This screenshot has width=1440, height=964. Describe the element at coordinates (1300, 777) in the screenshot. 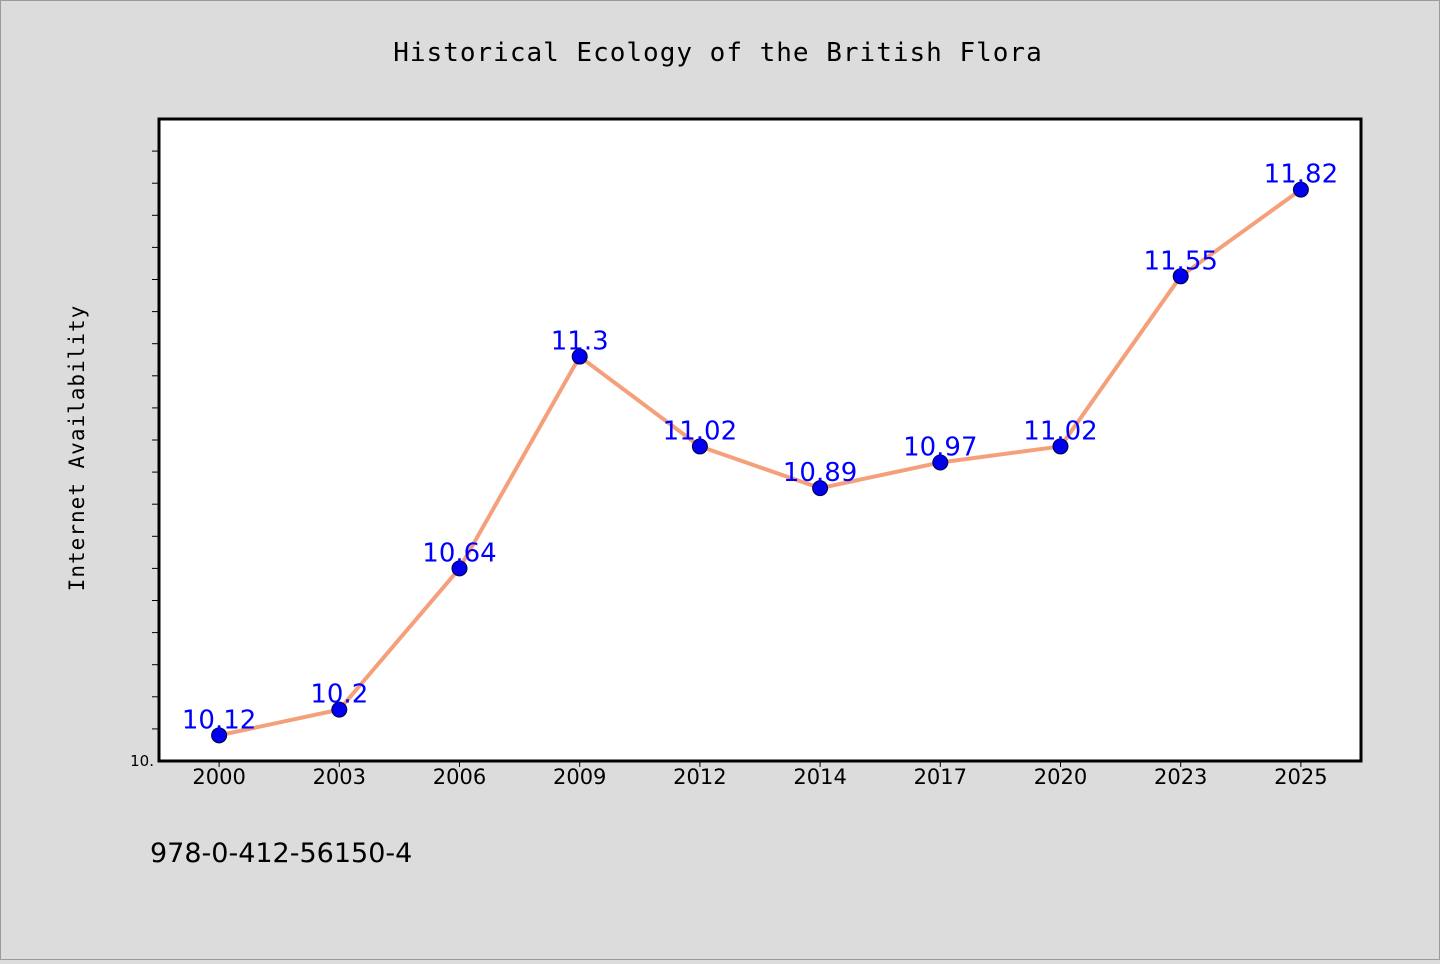

I see `x-tick-label: 2025` at that location.